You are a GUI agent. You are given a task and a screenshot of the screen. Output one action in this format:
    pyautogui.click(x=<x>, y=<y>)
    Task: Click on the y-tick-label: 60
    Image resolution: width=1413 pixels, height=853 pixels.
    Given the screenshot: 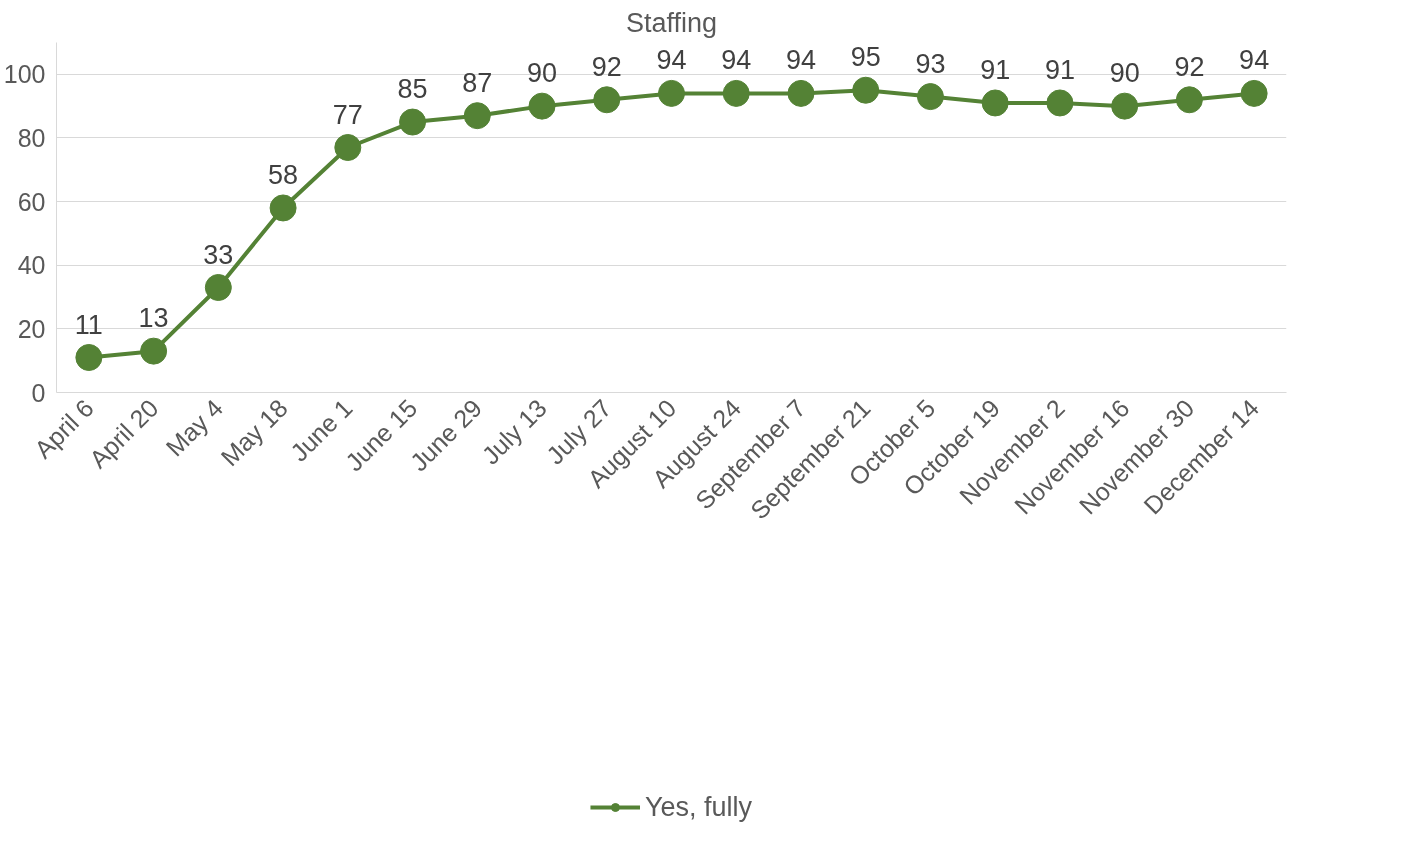 What is the action you would take?
    pyautogui.click(x=31, y=201)
    